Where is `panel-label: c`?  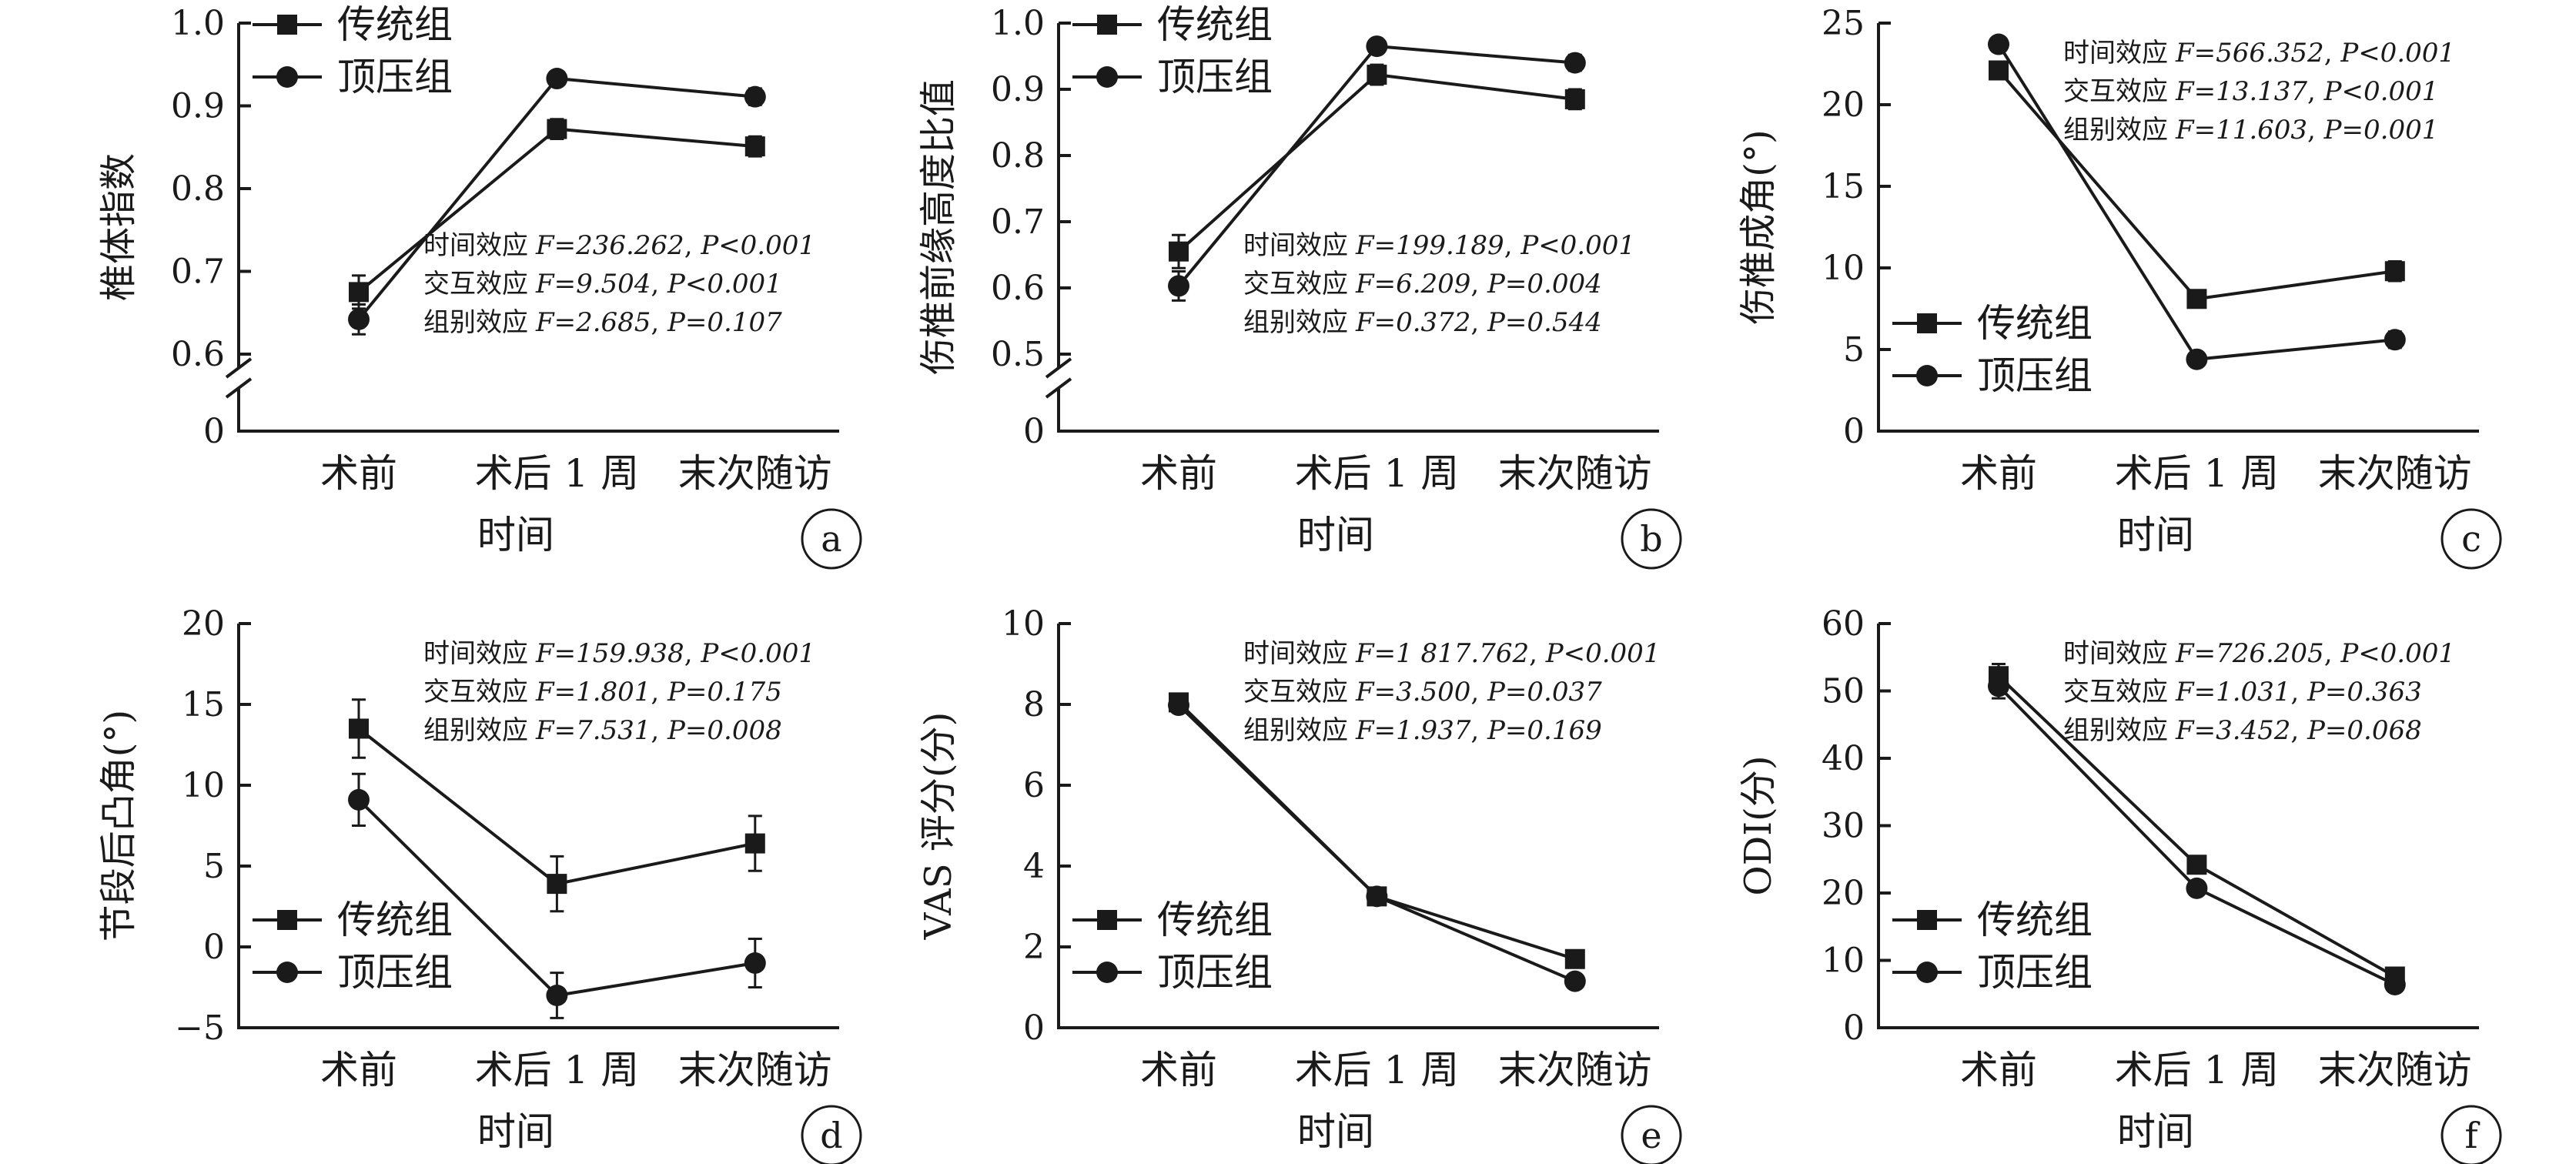 panel-label: c is located at coordinates (2471, 539).